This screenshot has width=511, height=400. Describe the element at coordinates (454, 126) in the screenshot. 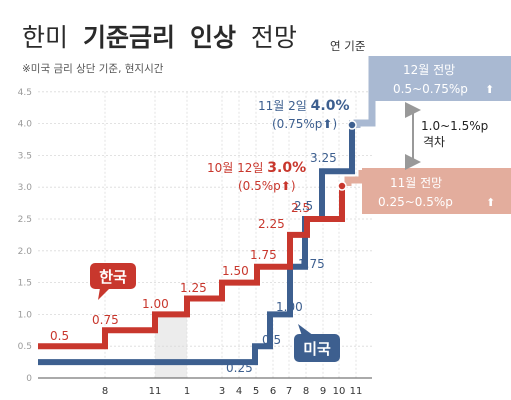

I see `gap-value: 1.0~1.5%p` at that location.